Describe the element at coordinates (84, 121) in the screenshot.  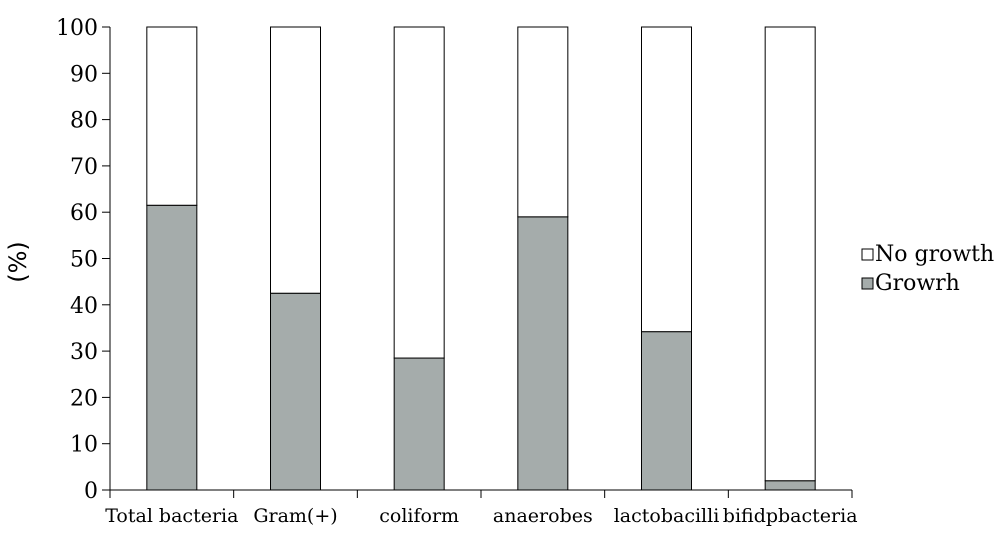
I see `y-tick-label: 80` at that location.